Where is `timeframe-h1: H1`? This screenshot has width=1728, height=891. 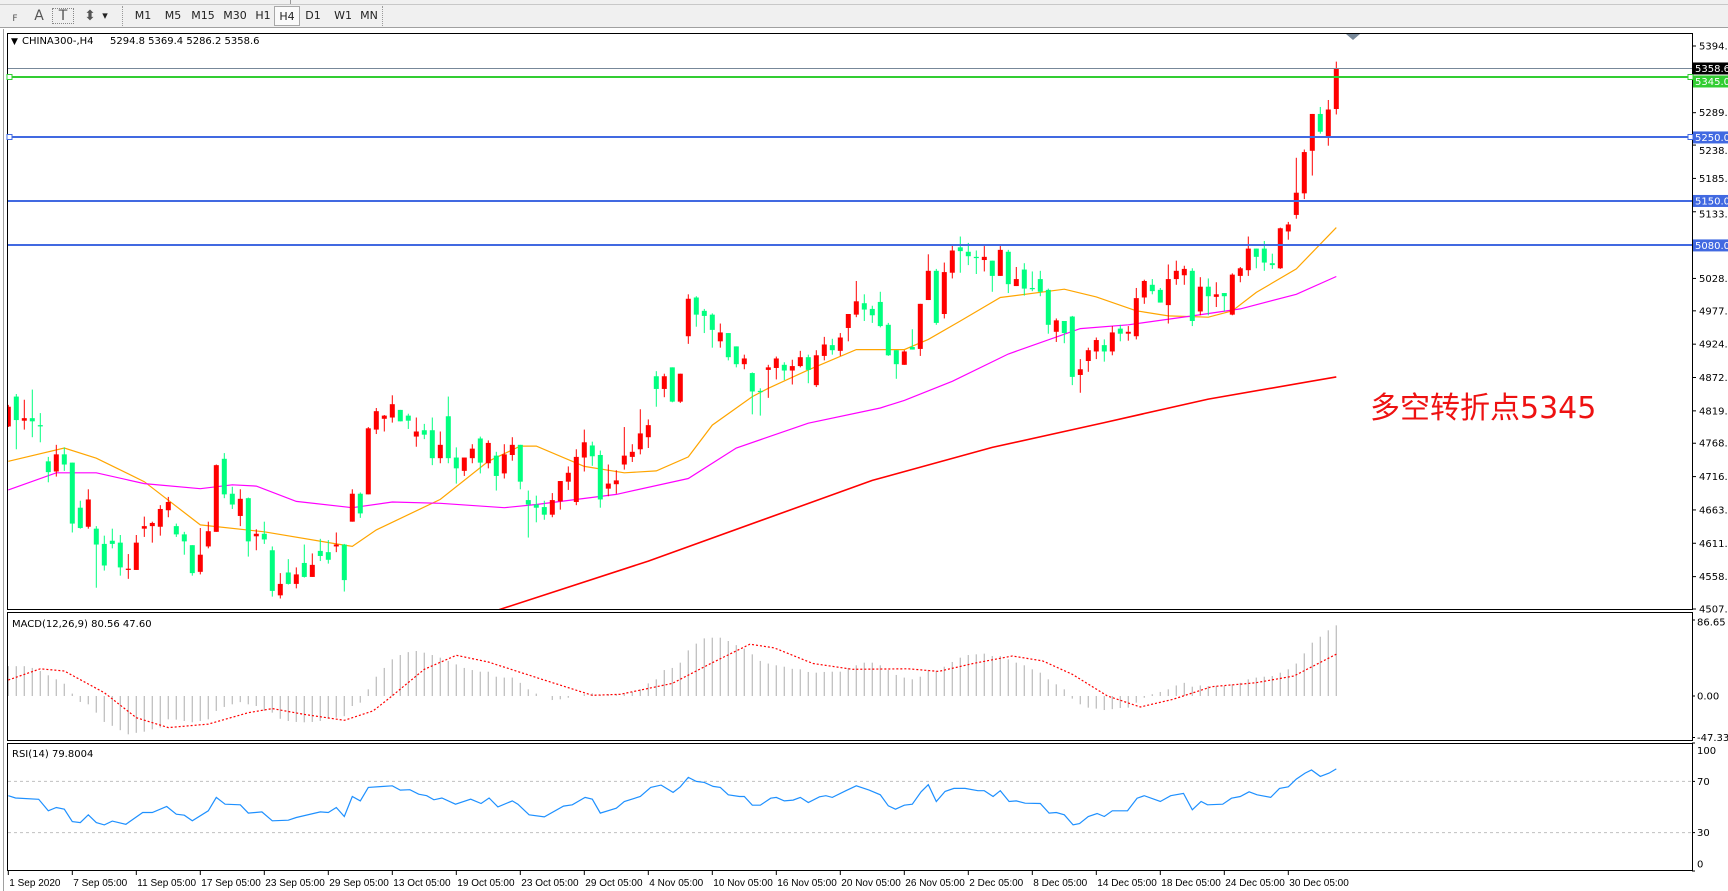 timeframe-h1: H1 is located at coordinates (263, 15).